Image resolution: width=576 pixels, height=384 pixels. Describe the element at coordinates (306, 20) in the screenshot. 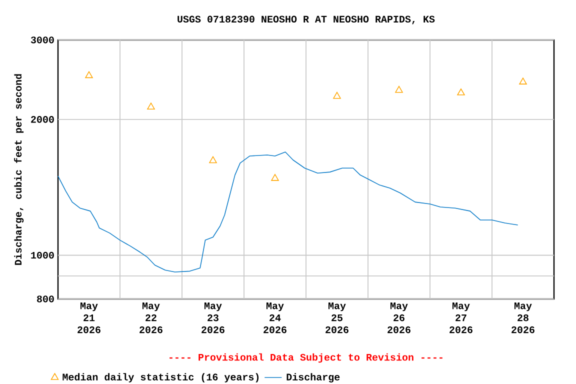

I see `chart-title: USGS 07182390 NEOSHO R AT NEOSHO RAPIDS, KS` at that location.